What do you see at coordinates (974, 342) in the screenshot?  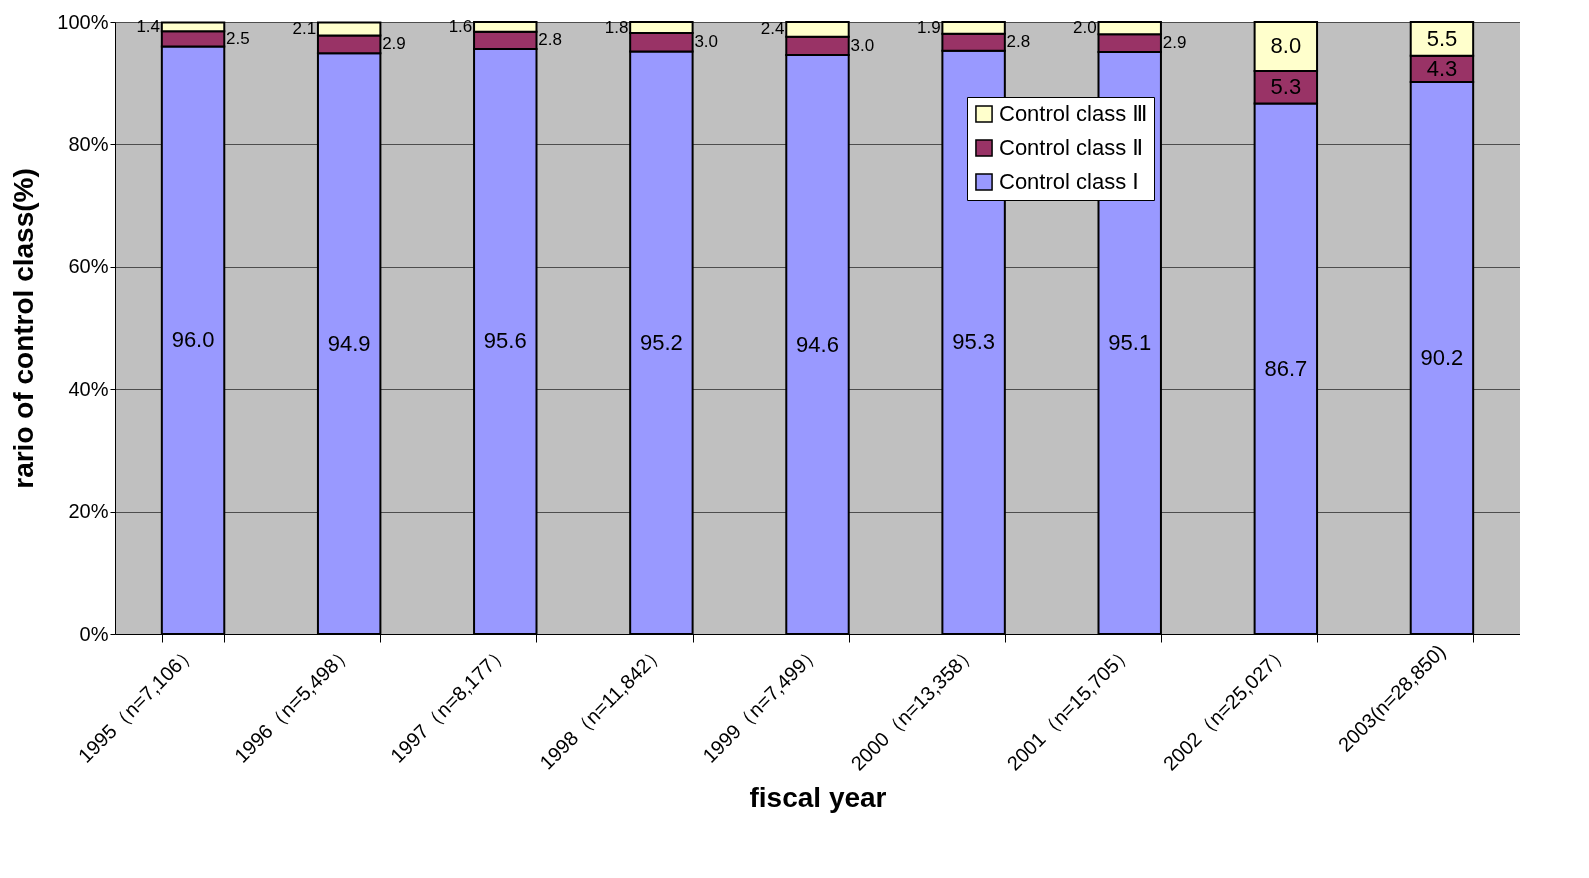 I see `data-label: 95.3` at bounding box center [974, 342].